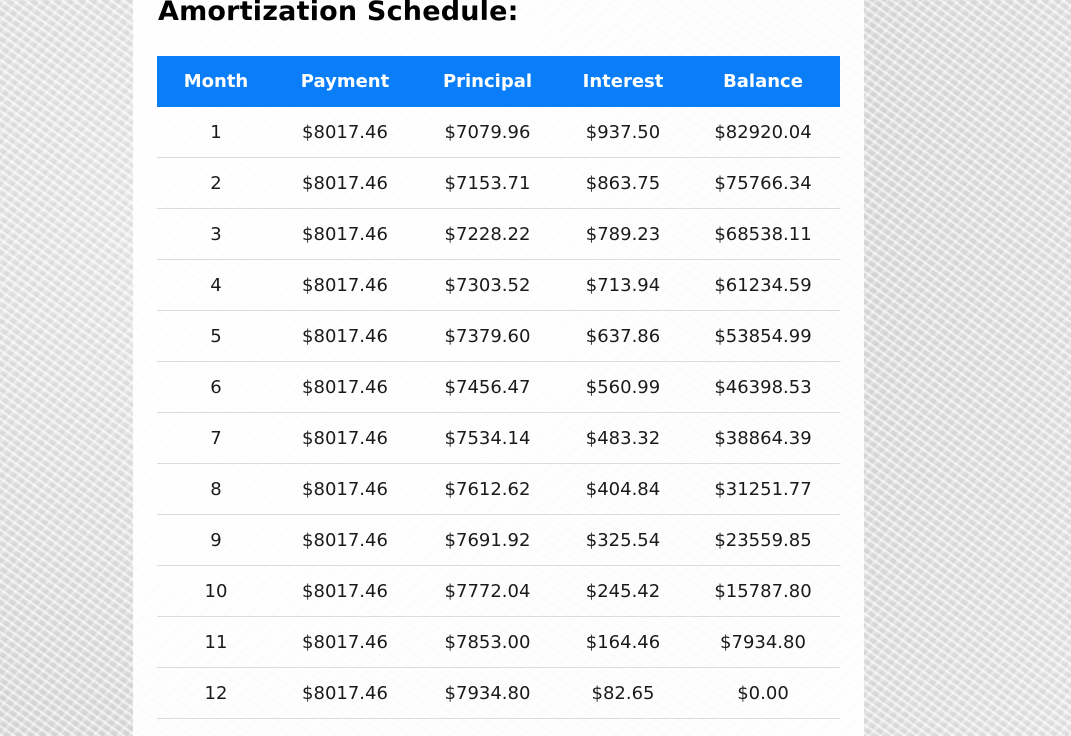  What do you see at coordinates (216, 693) in the screenshot?
I see `cell-month: 12` at bounding box center [216, 693].